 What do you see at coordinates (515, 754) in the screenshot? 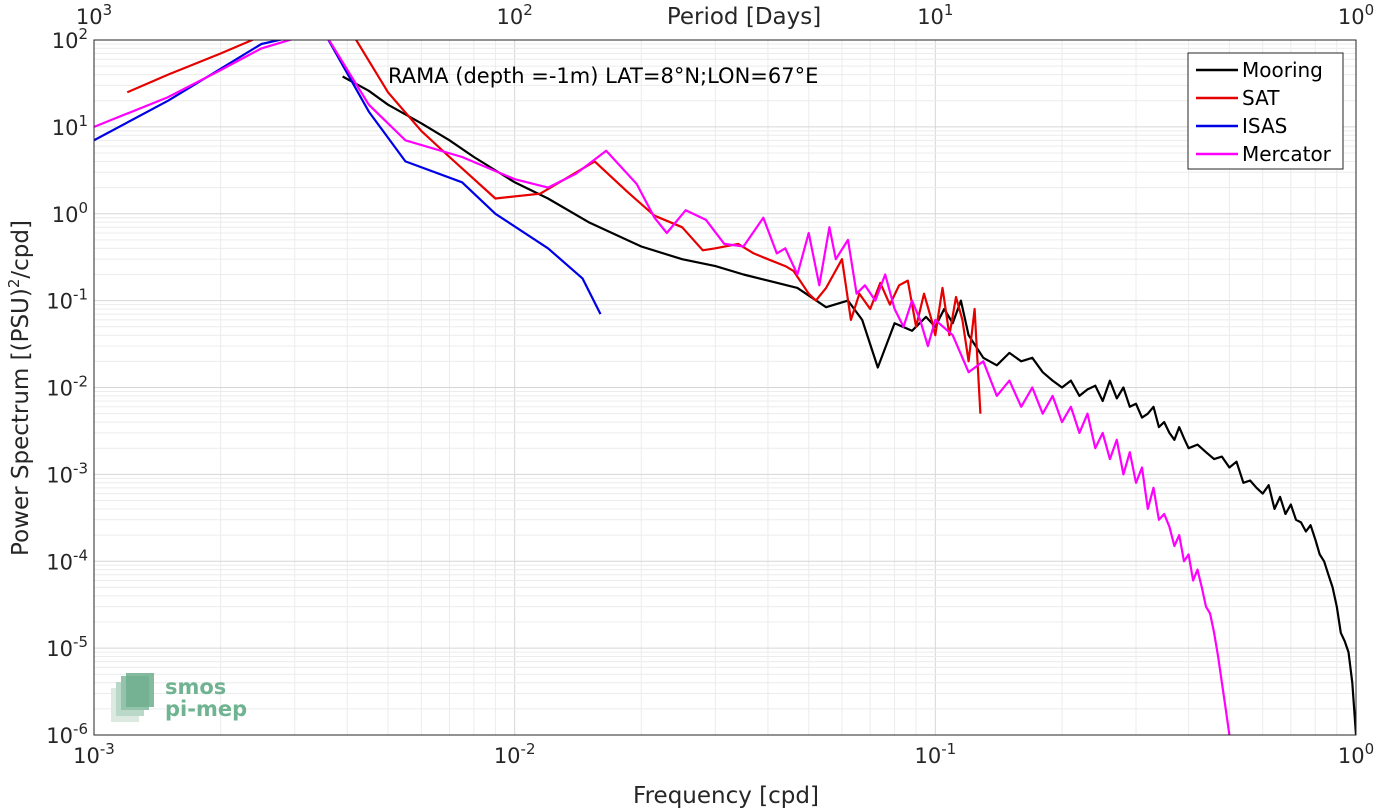
I see `x-tick-label: 10⁻²` at bounding box center [515, 754].